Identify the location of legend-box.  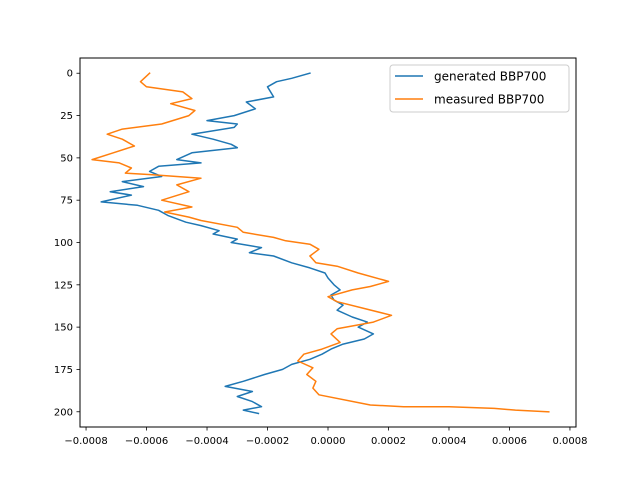
(479, 88).